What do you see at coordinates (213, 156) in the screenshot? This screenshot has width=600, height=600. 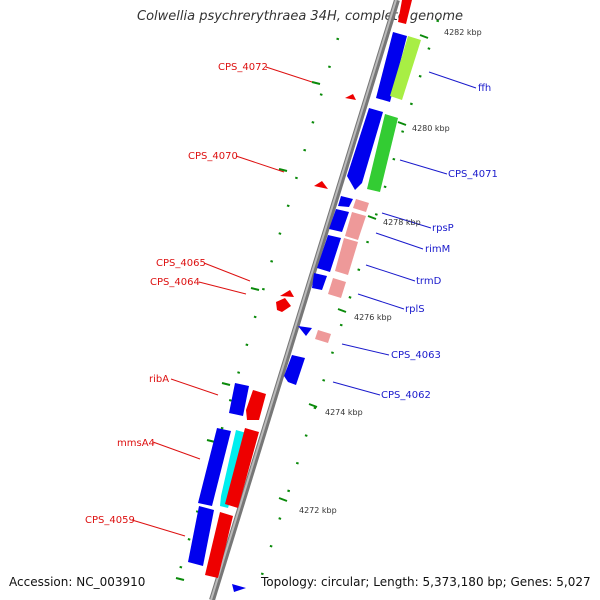 I see `label-cps4070: CPS_4070` at bounding box center [213, 156].